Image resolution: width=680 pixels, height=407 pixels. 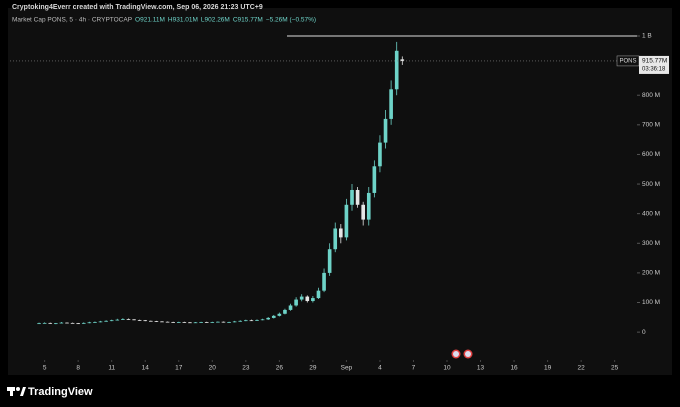 I want to click on y-tick-label: 300 M, so click(x=651, y=243).